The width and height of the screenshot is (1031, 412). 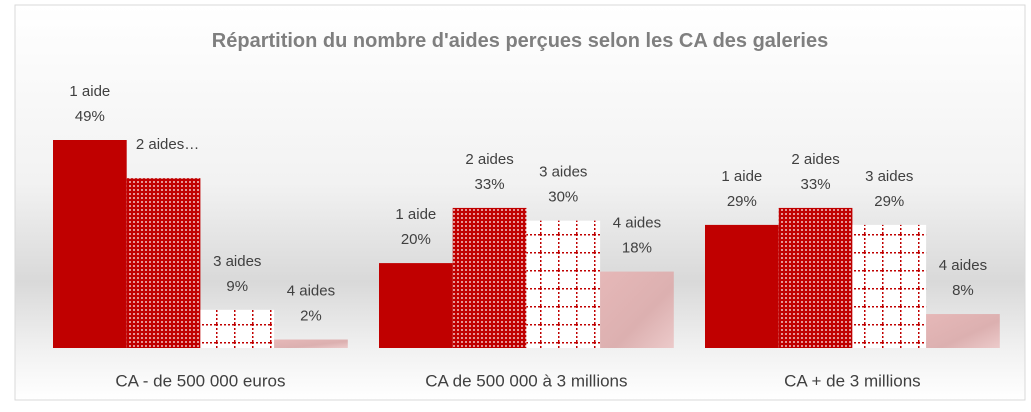 I want to click on data-label: 20%, so click(x=416, y=239).